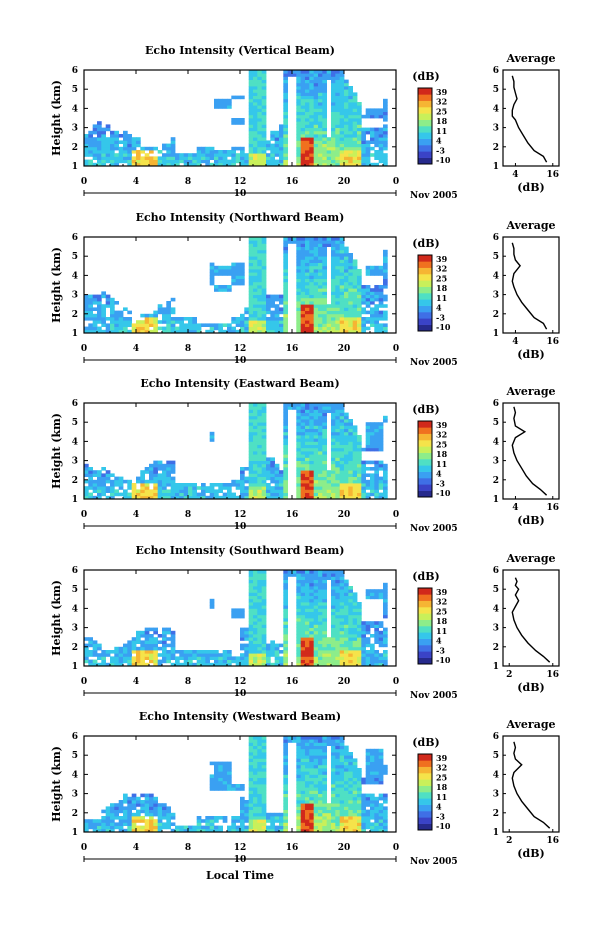 The width and height of the screenshot is (611, 929). I want to click on colorbar-tick-label: 18, so click(442, 454).